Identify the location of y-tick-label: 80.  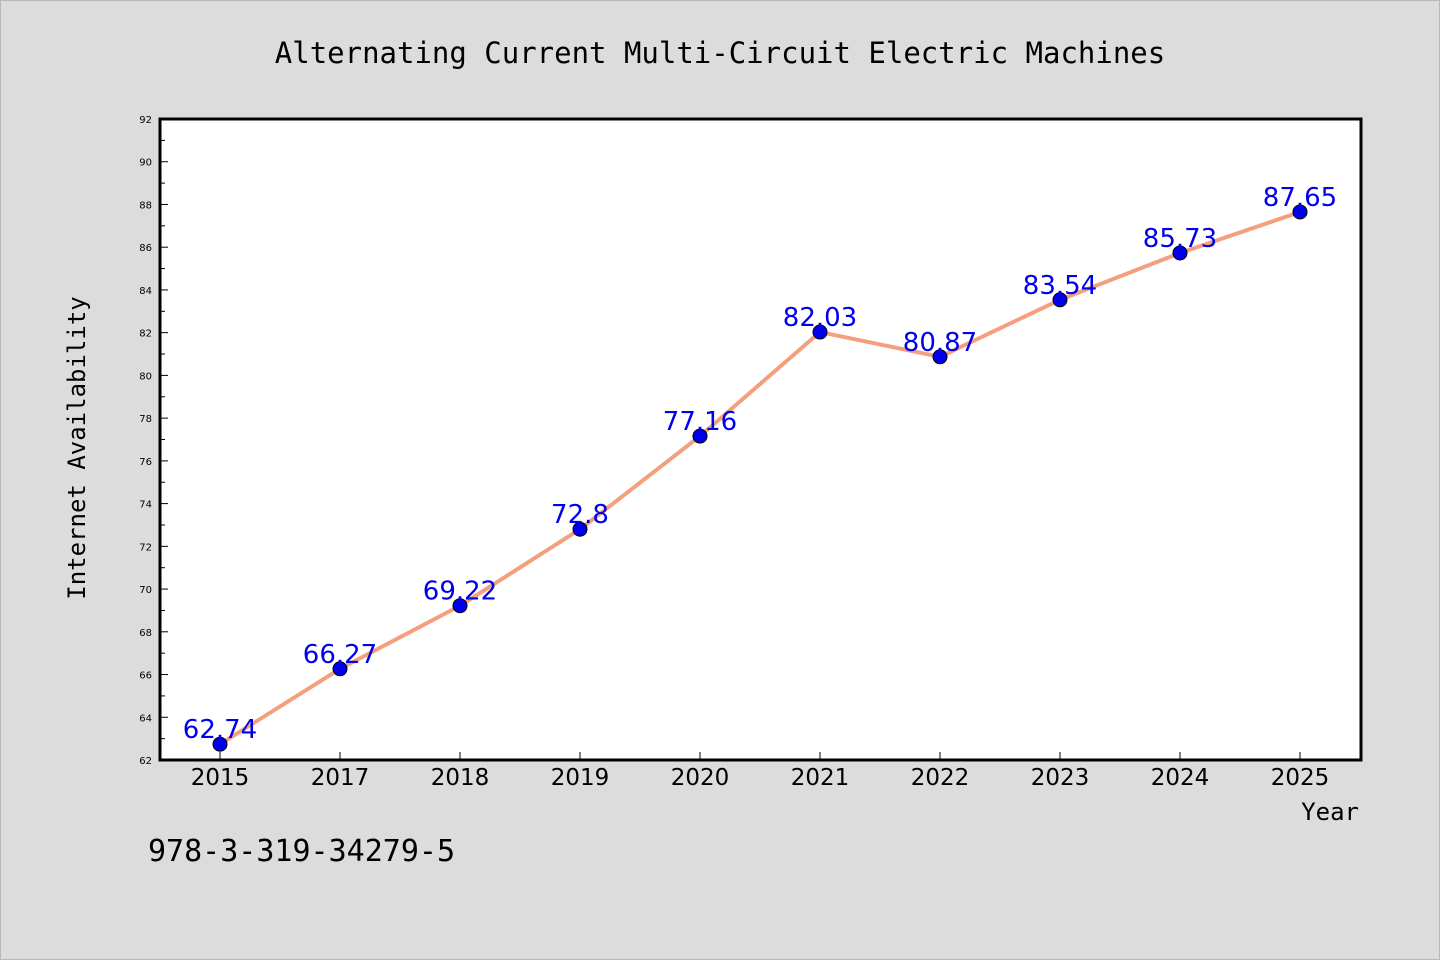
(145, 376).